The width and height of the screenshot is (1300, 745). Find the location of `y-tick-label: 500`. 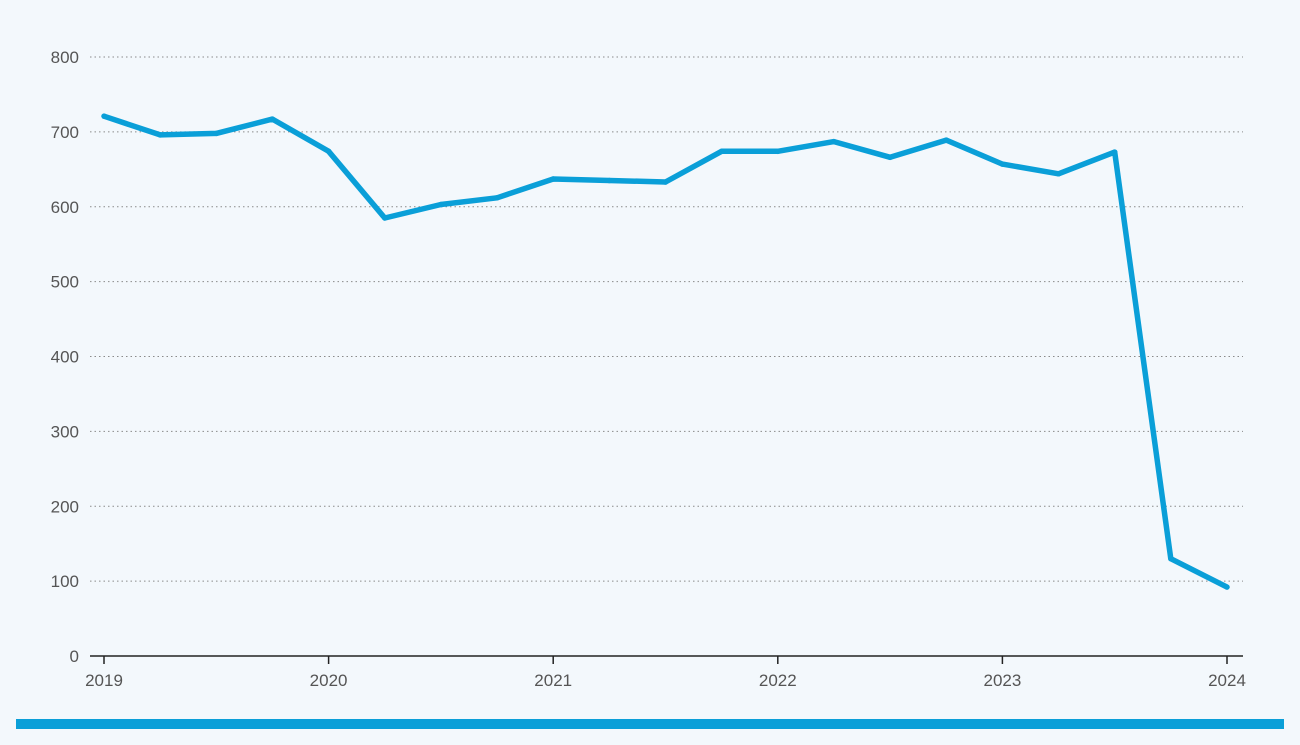

y-tick-label: 500 is located at coordinates (65, 282).